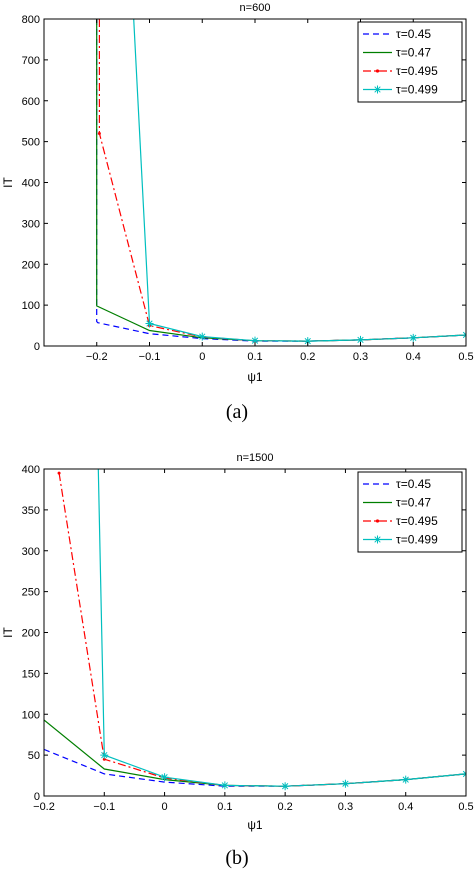  I want to click on figure-caption: (b), so click(236, 858).